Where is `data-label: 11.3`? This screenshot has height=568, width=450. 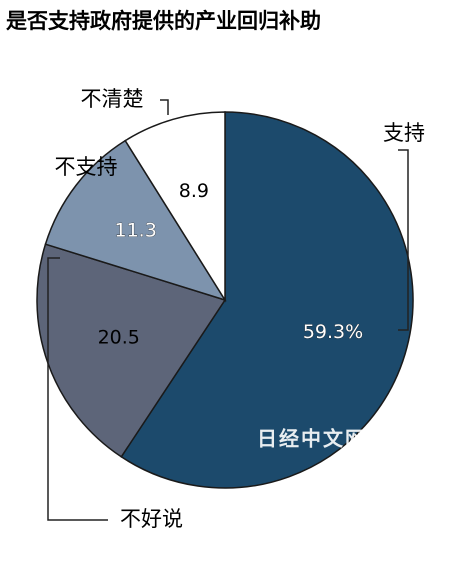 data-label: 11.3 is located at coordinates (135, 231).